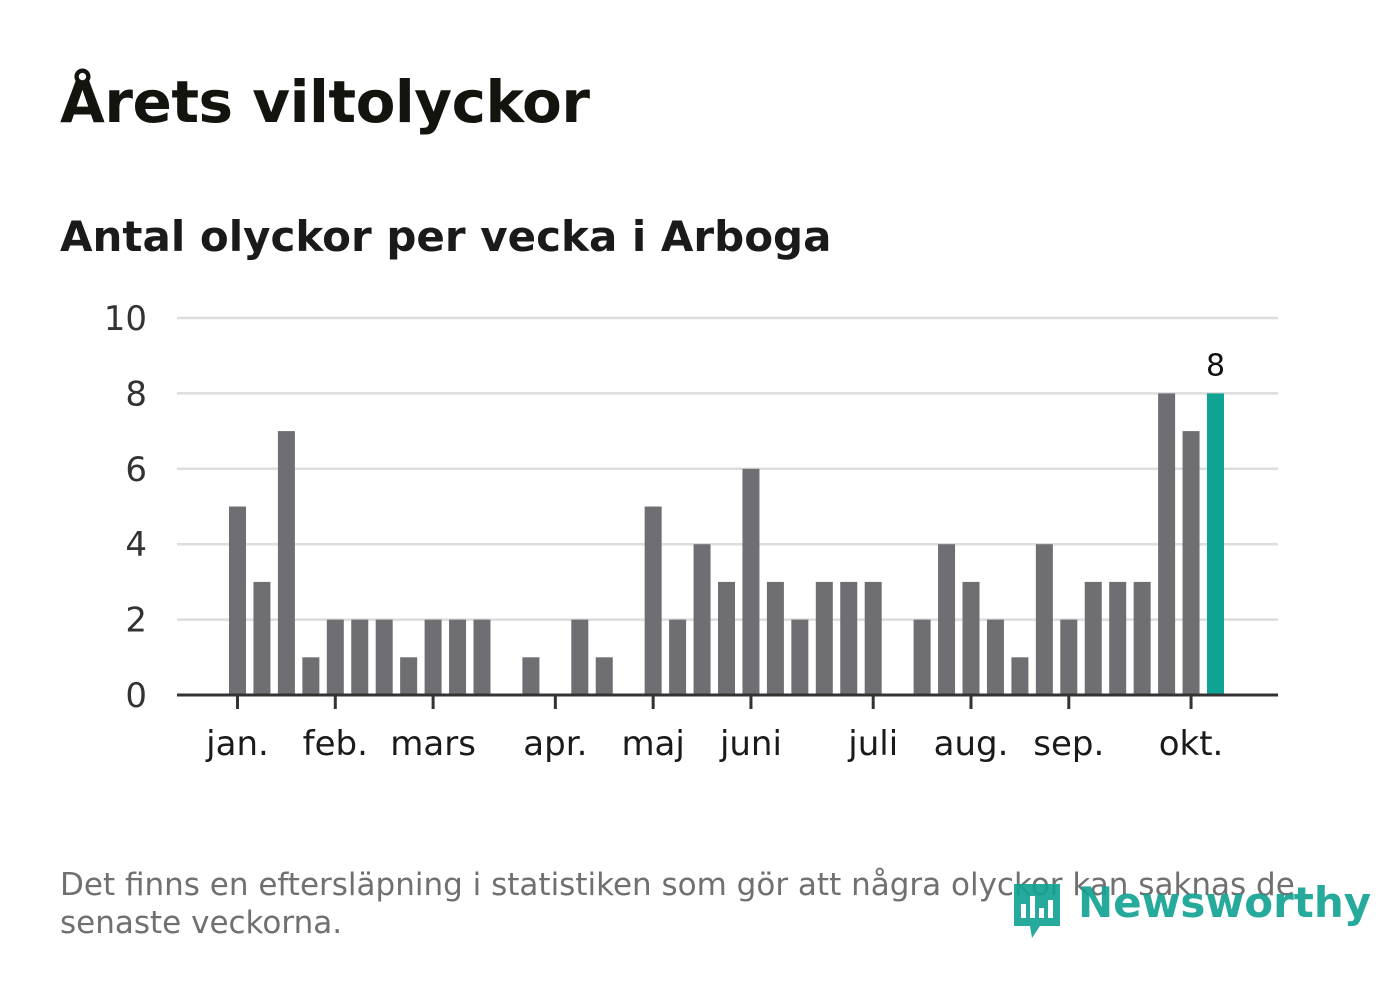 This screenshot has height=999, width=1382. Describe the element at coordinates (1225, 902) in the screenshot. I see `newsworthy-logo-text: Newsworthy` at that location.